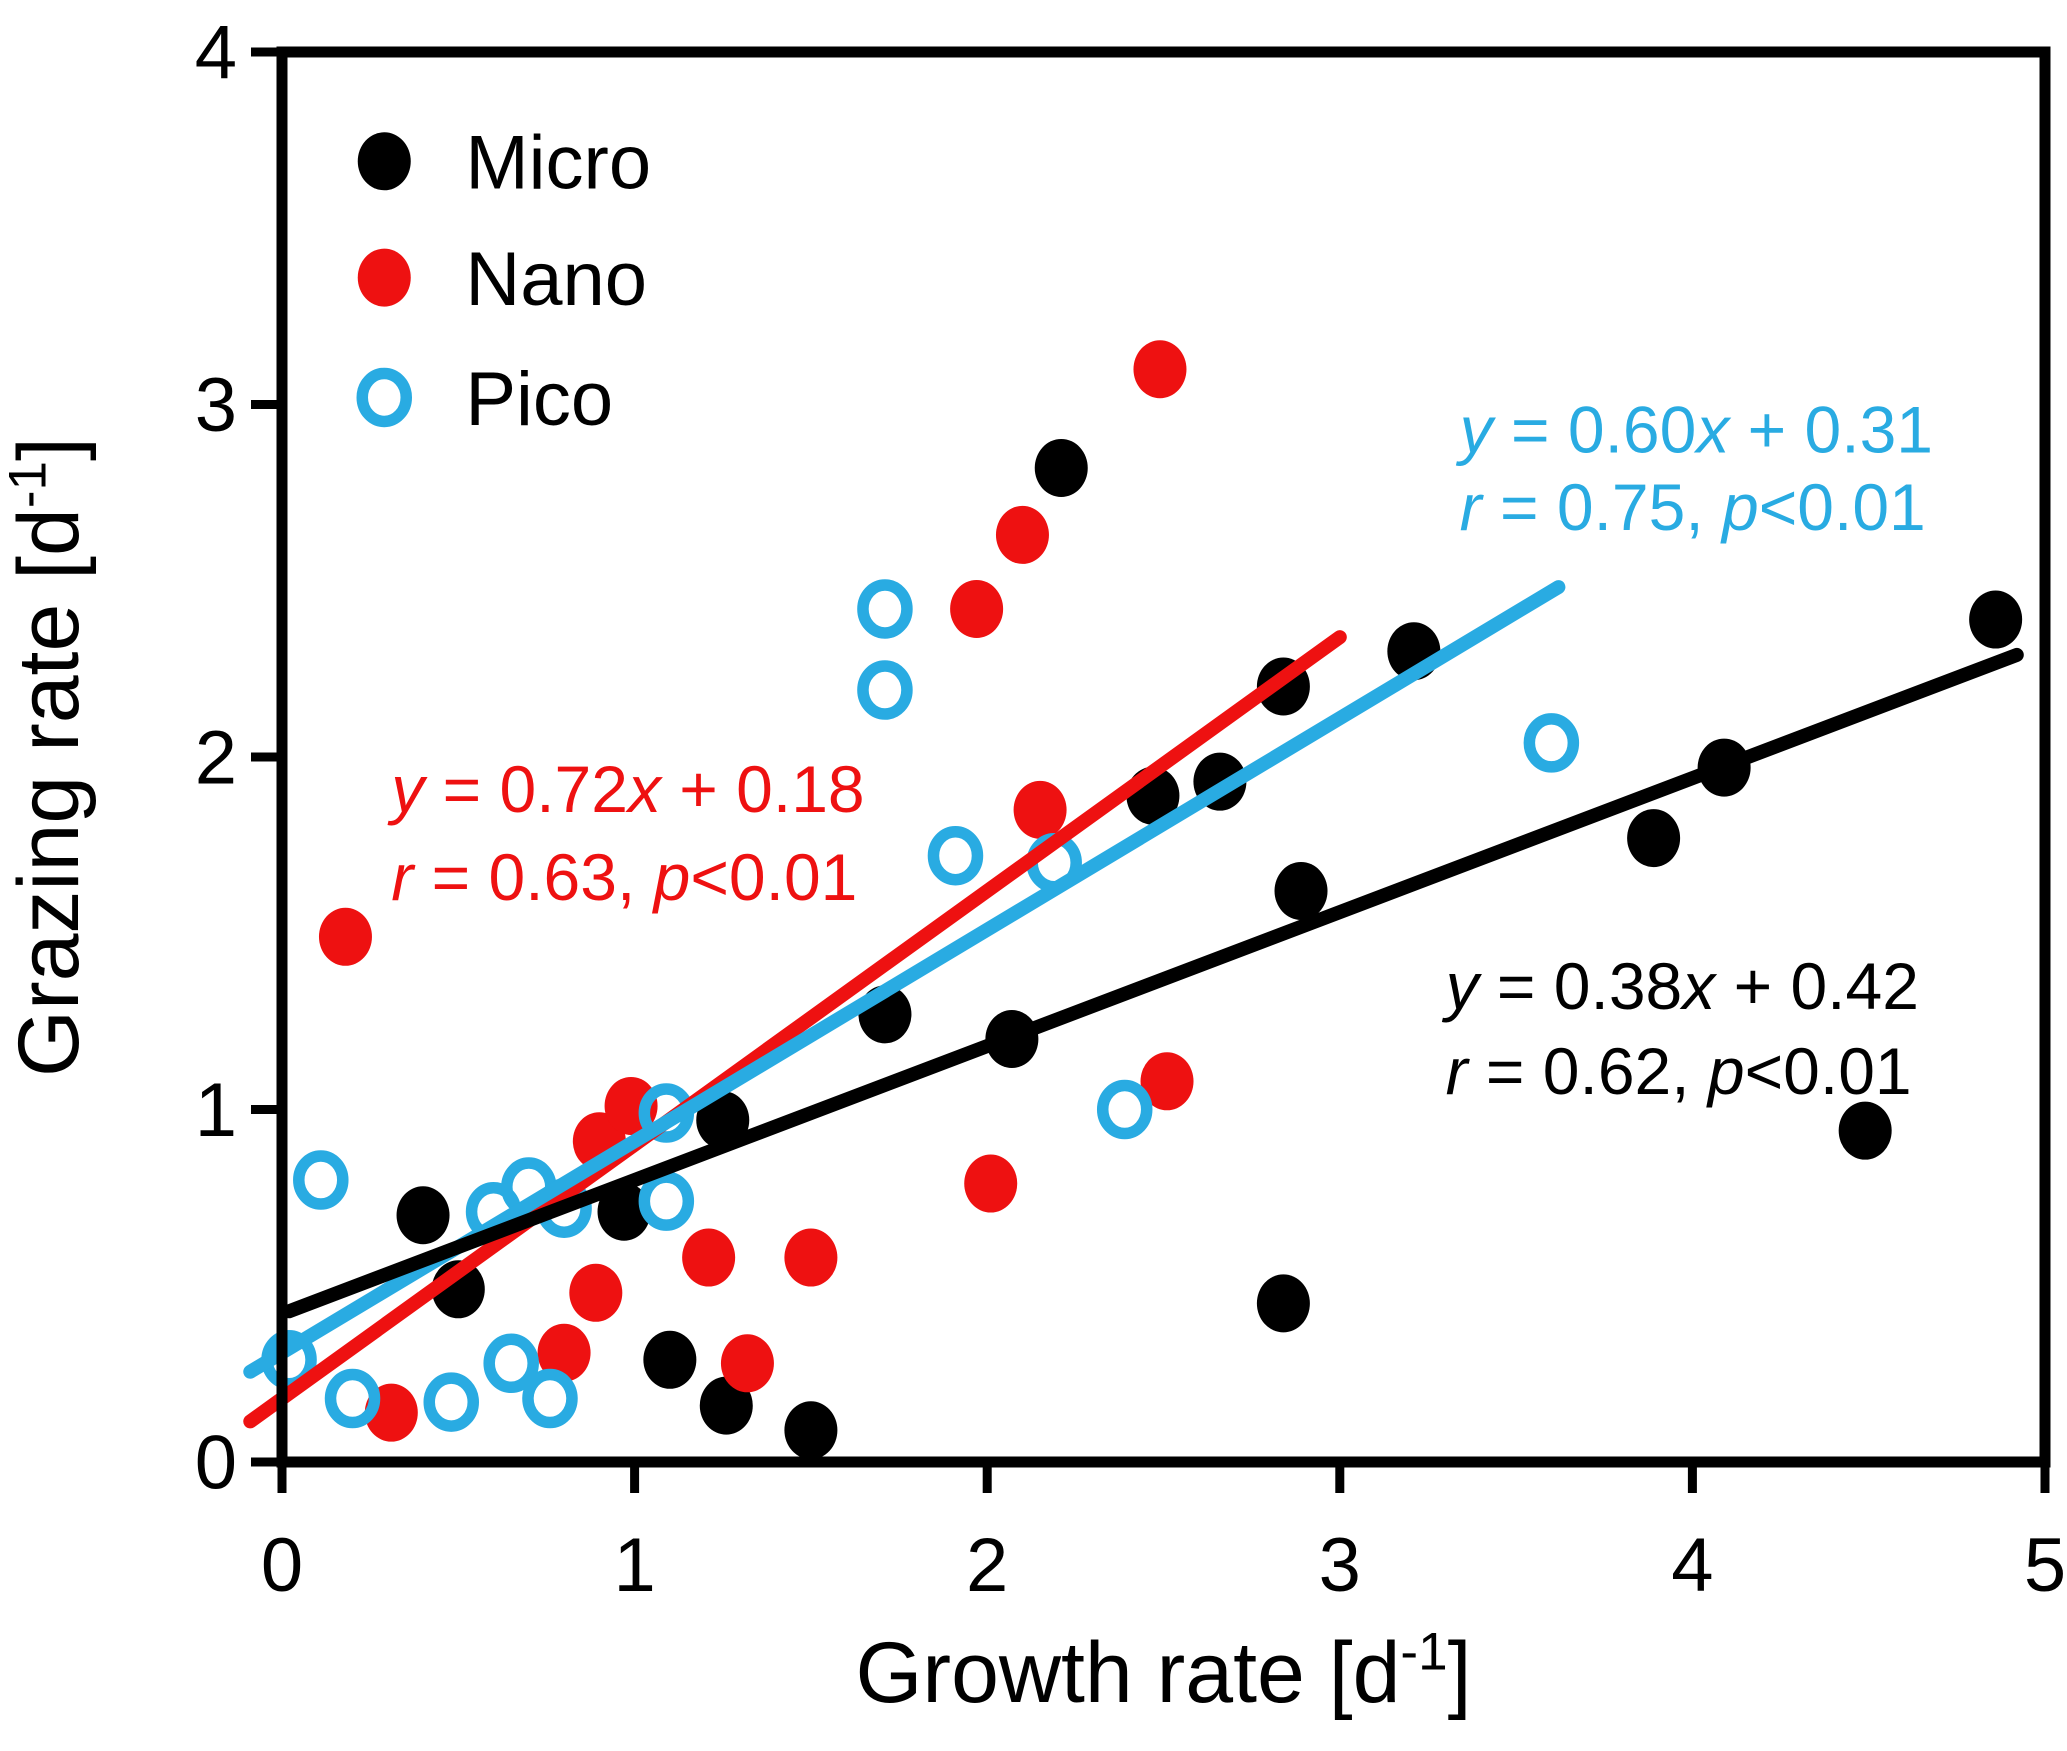 This screenshot has height=1751, width=2067. Describe the element at coordinates (384, 397) in the screenshot. I see `legend-marker-pico` at that location.